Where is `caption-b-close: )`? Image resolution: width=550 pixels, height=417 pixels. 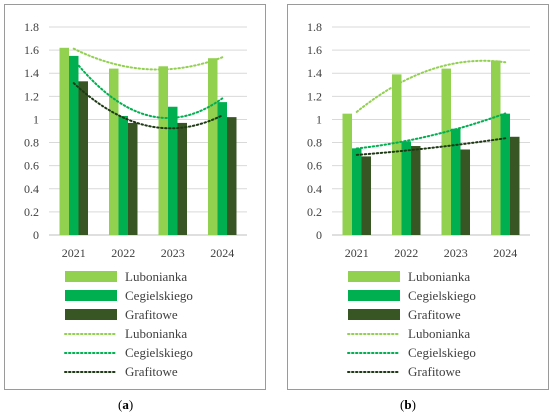
caption-b-close: ) is located at coordinates (413, 404).